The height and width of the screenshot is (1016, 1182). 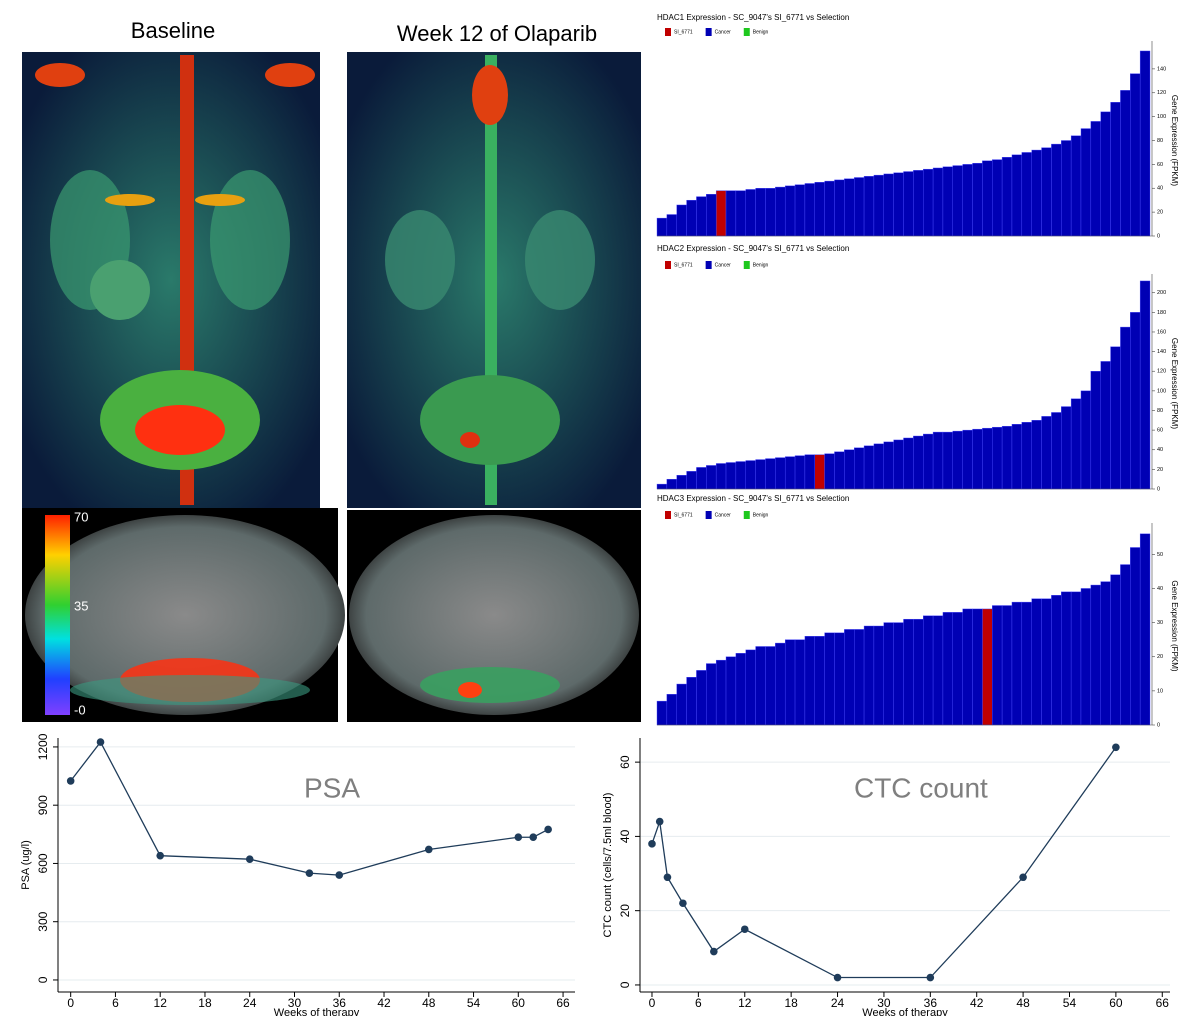 I want to click on x-tick-label: 42, so click(x=384, y=1003).